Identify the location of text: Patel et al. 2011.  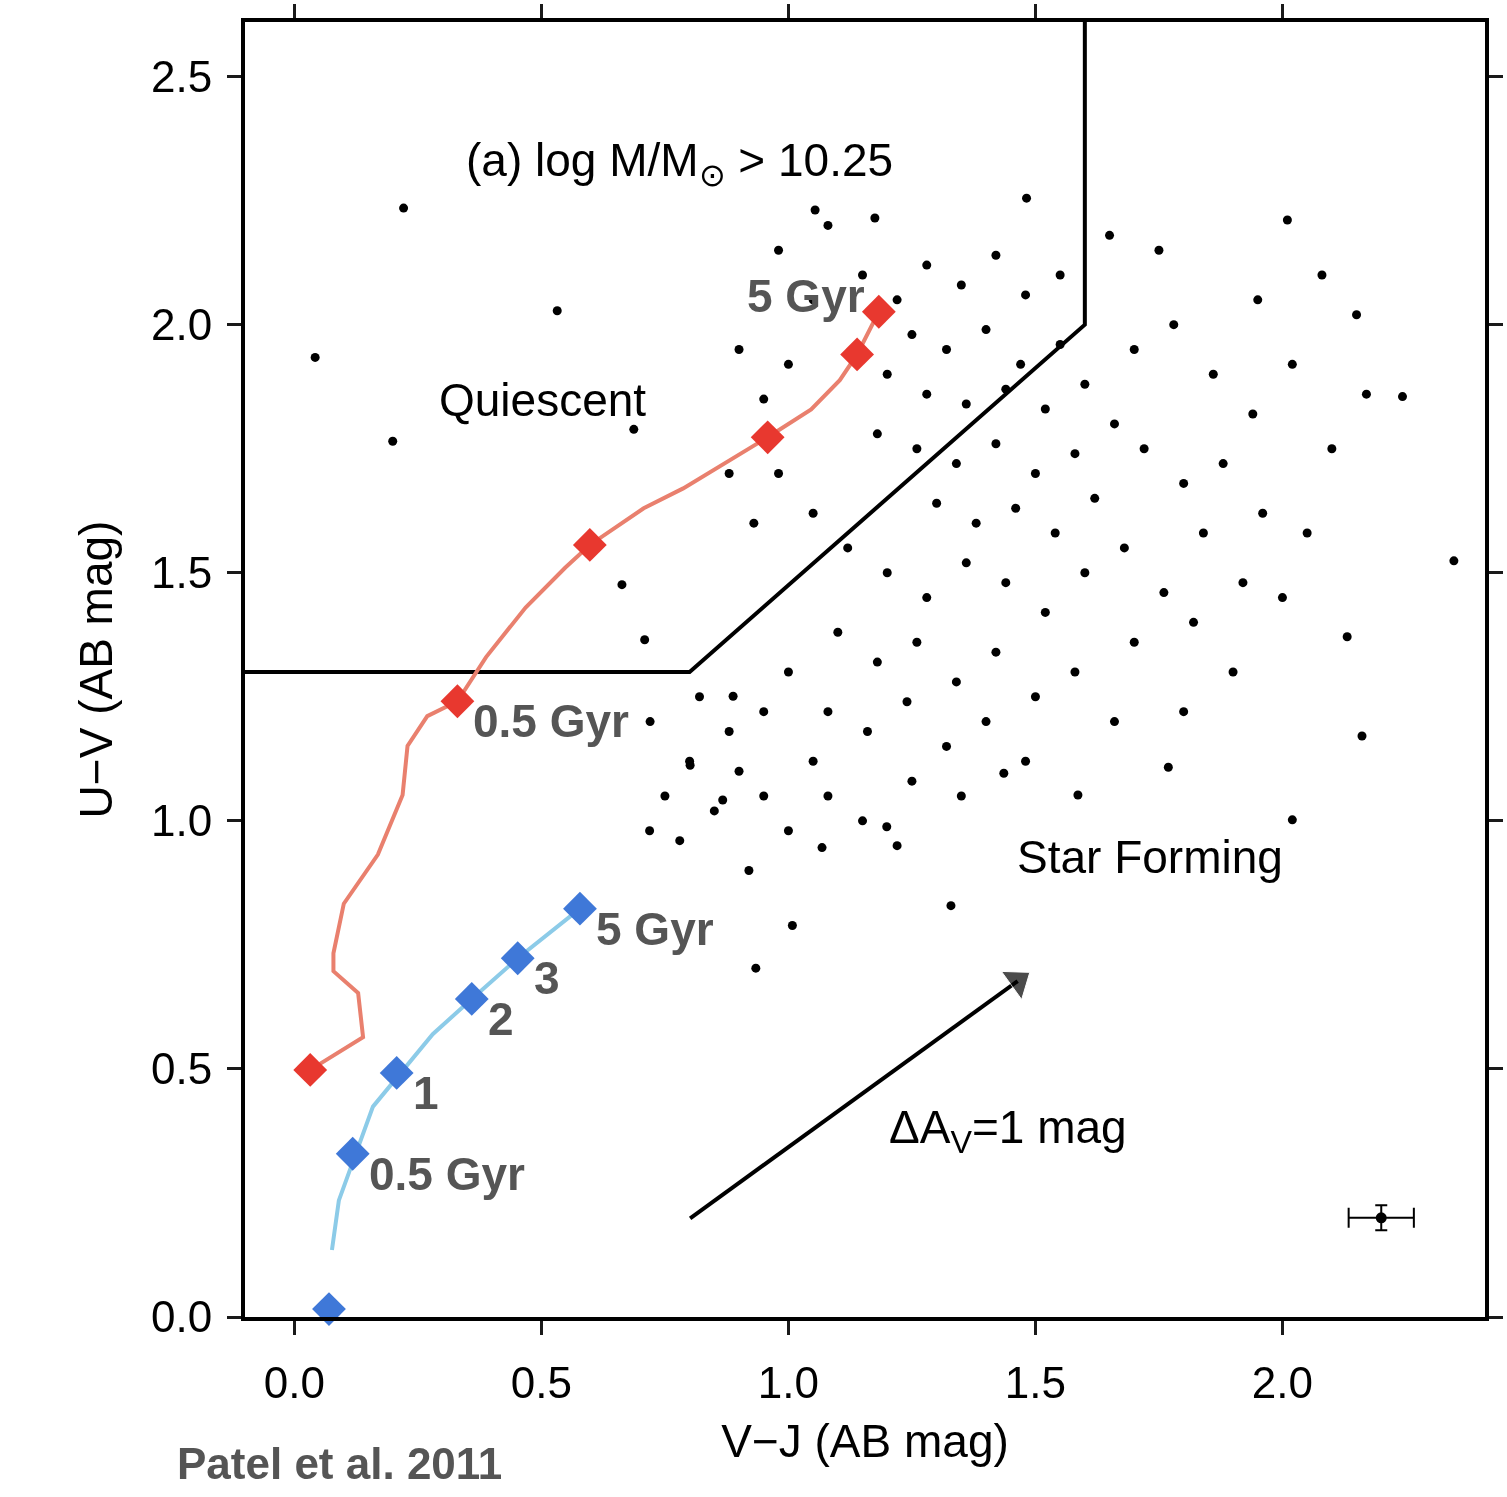
(340, 1463).